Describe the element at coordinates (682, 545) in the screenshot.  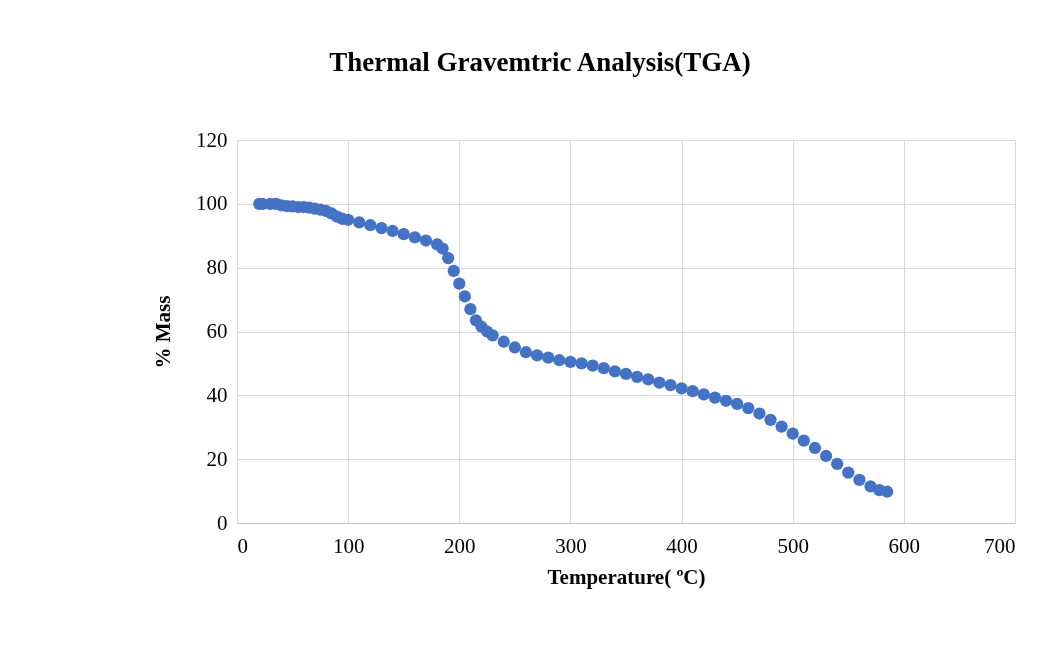
I see `x-tick-label: 400` at that location.